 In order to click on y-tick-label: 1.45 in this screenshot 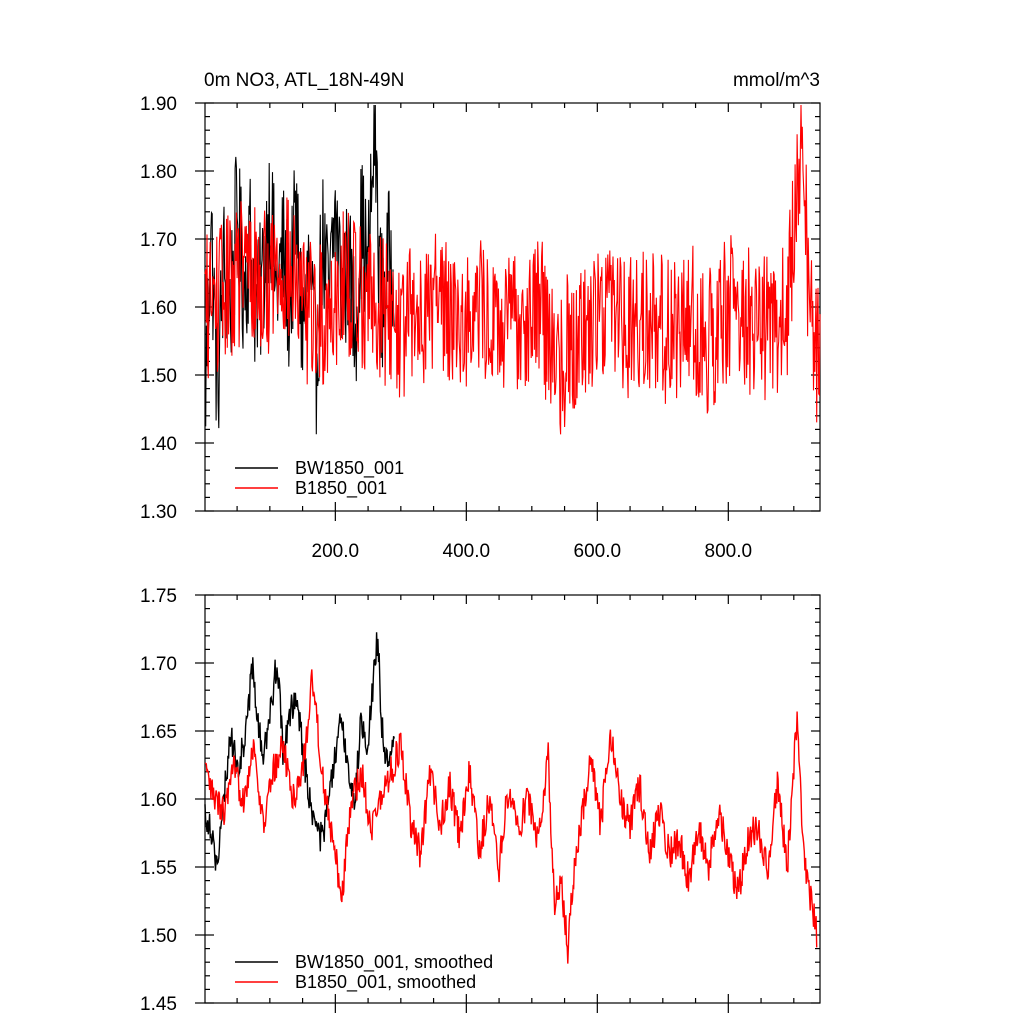, I will do `click(158, 1004)`.